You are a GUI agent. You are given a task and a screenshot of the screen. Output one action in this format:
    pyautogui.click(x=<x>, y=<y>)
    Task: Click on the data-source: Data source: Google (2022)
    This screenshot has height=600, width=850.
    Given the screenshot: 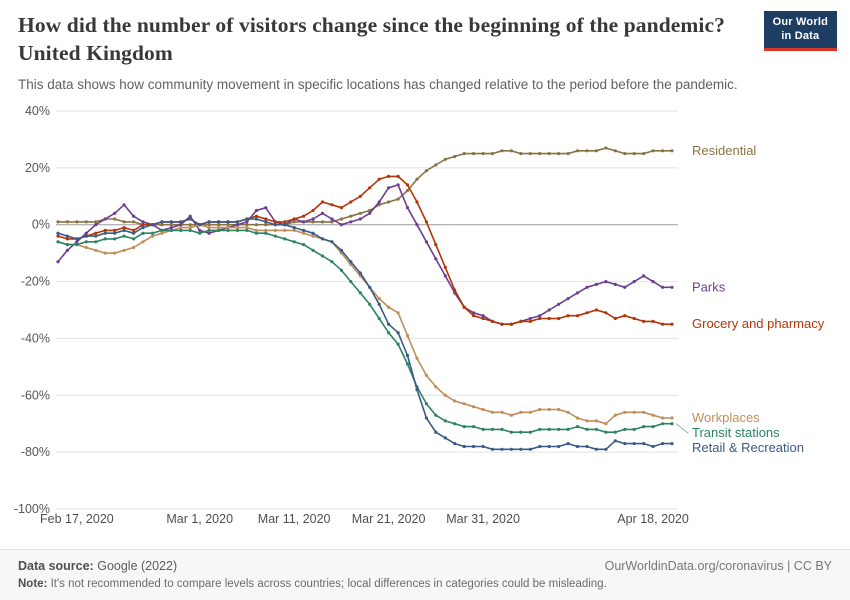 What is the action you would take?
    pyautogui.click(x=97, y=566)
    